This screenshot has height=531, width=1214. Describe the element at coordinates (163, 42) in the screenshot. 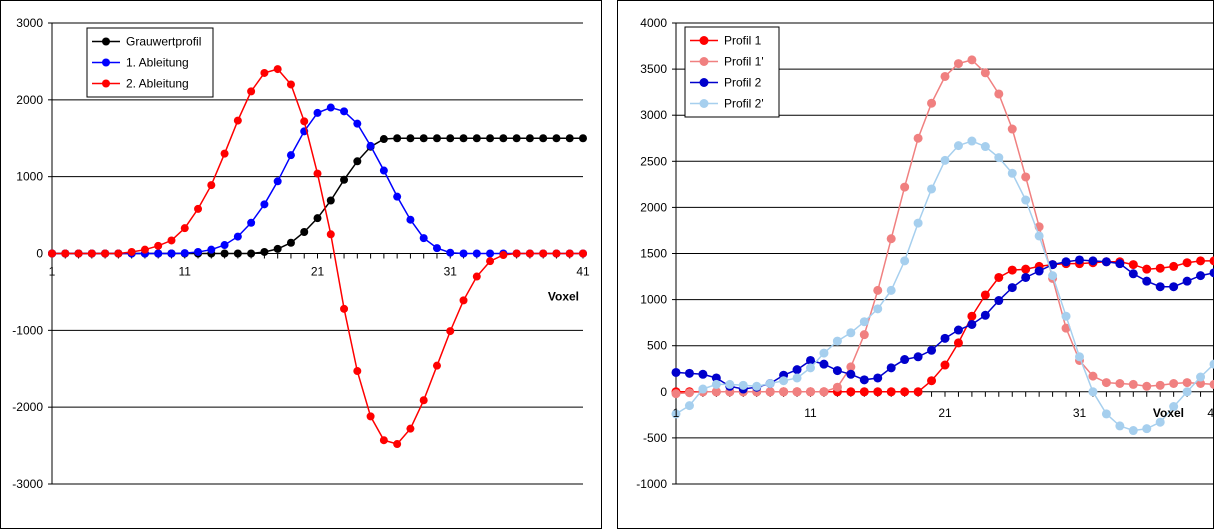

I see `legend-label: Grauwertprofil` at that location.